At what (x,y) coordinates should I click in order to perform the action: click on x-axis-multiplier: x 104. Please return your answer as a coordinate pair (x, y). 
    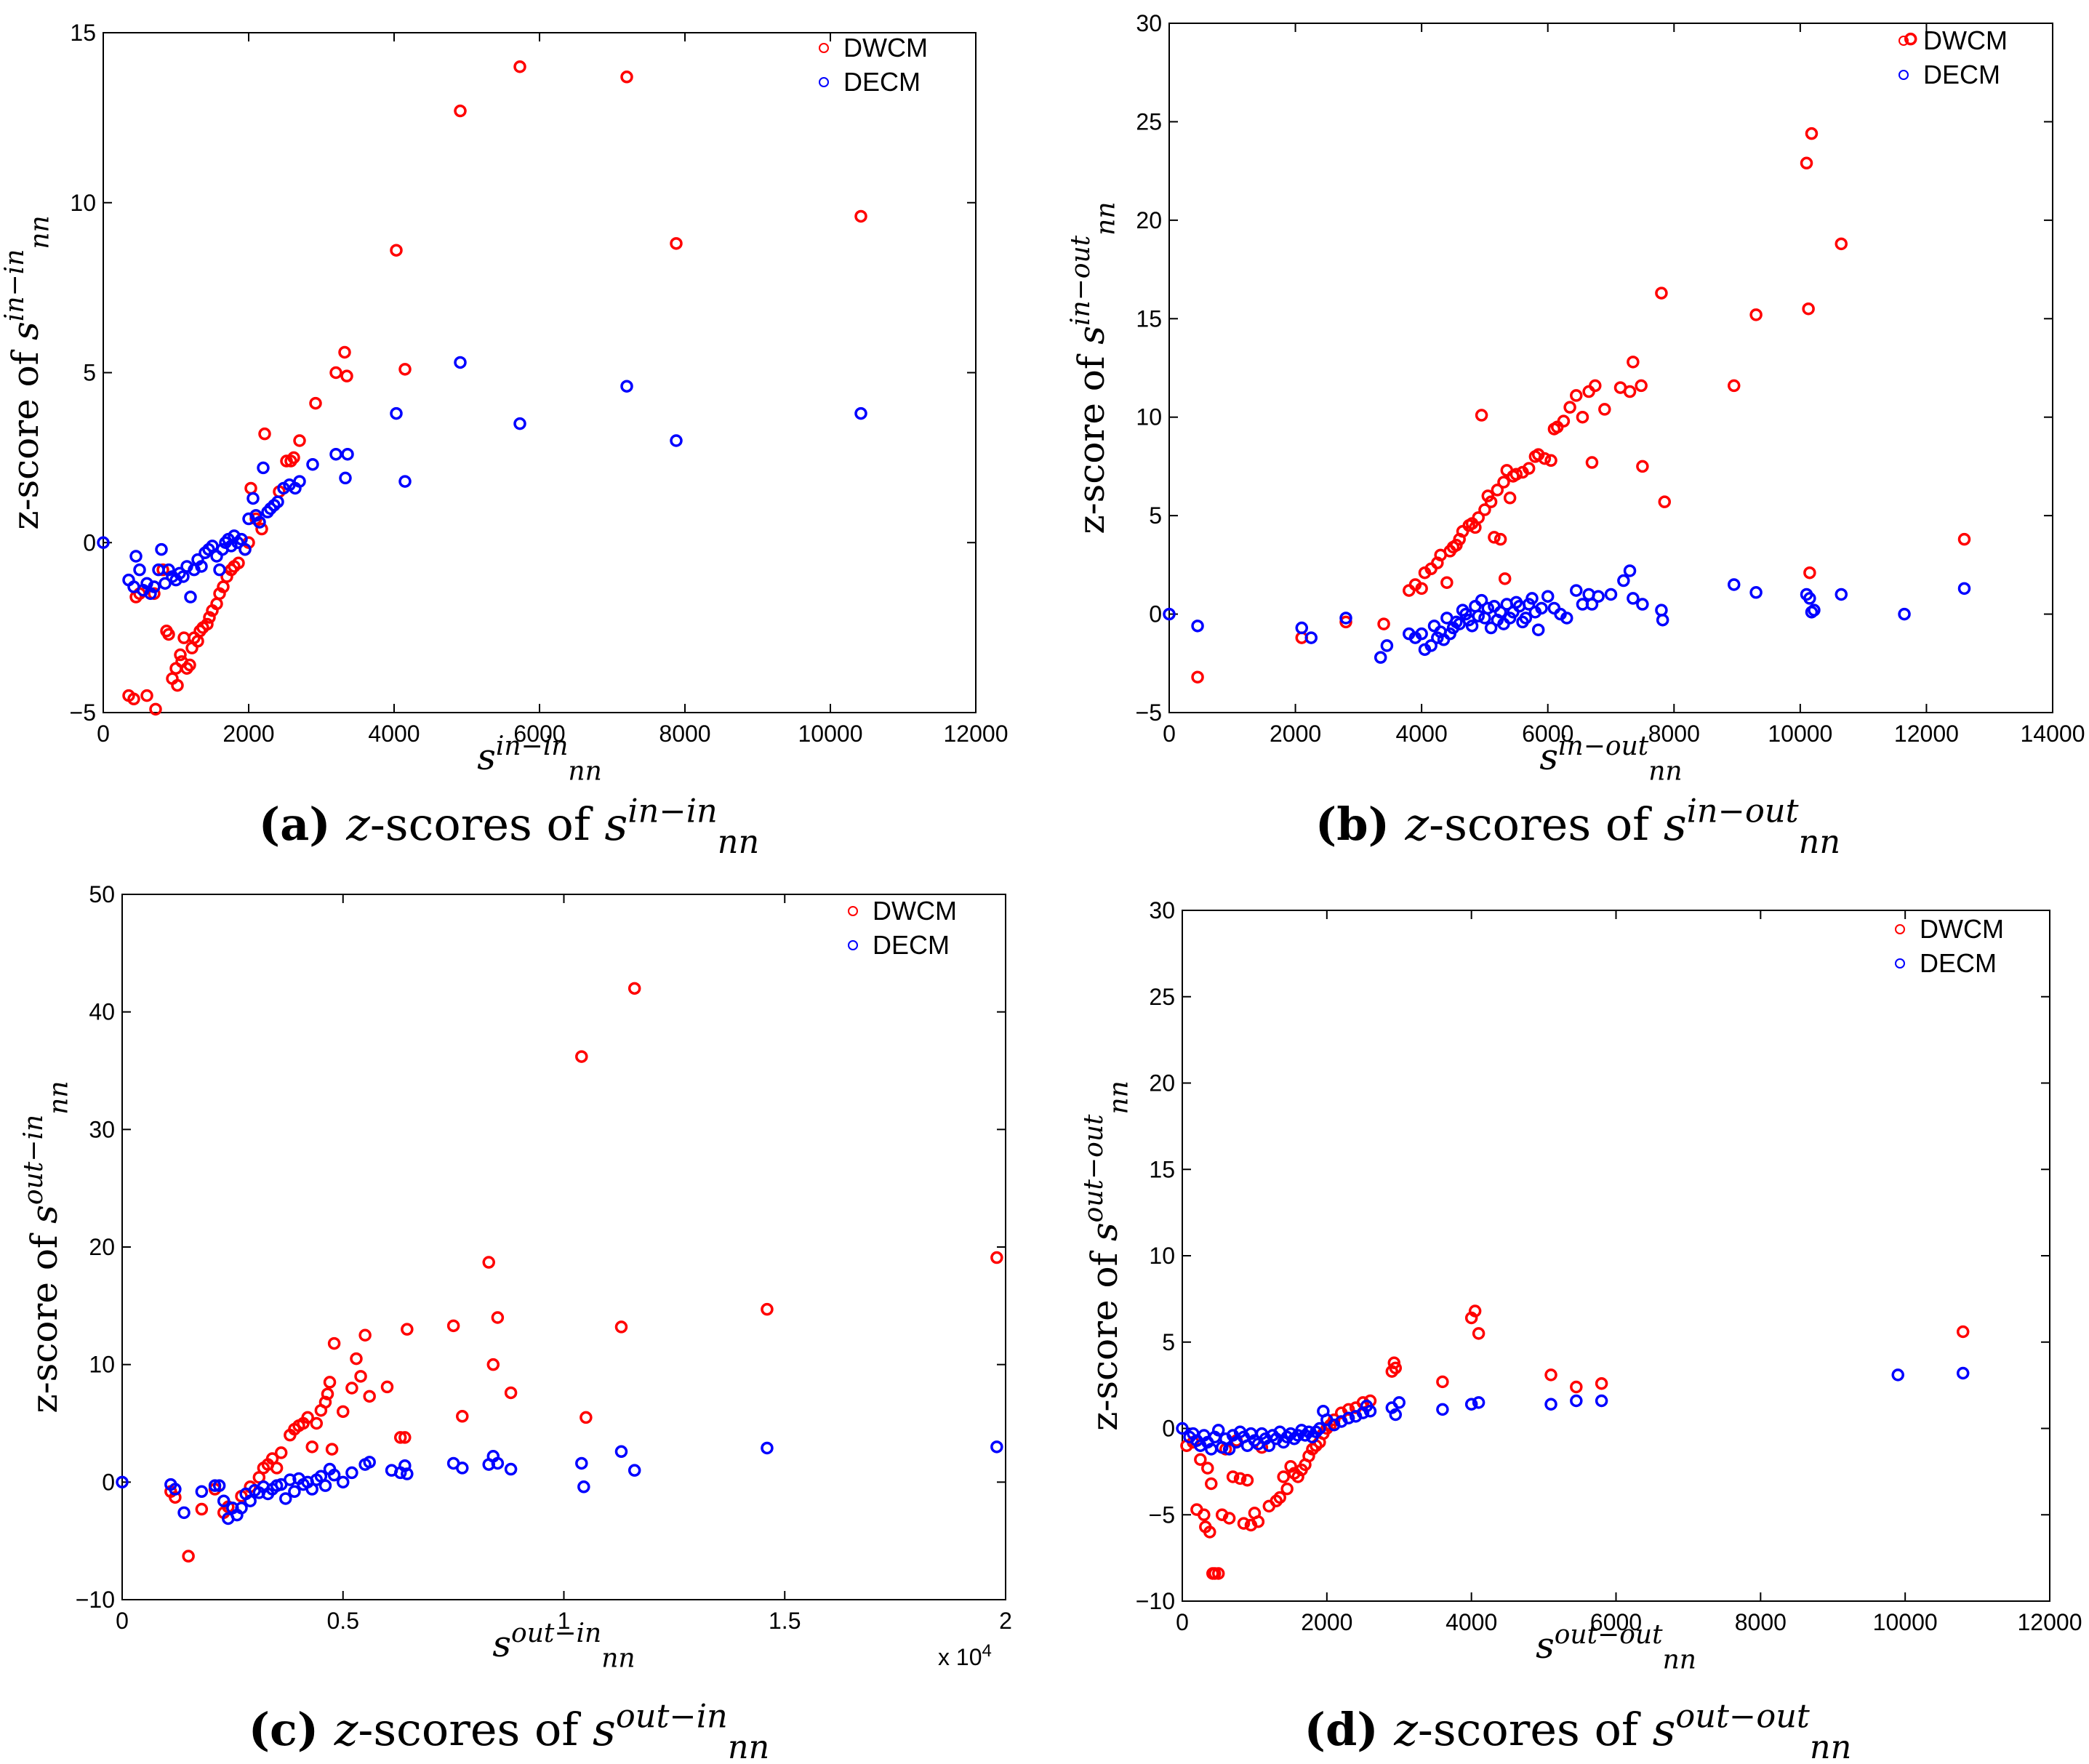
    Looking at the image, I should click on (965, 1655).